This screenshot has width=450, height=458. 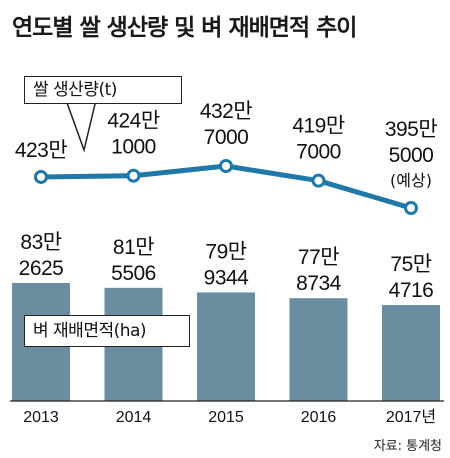 What do you see at coordinates (41, 417) in the screenshot?
I see `x-tick-0: 2013` at bounding box center [41, 417].